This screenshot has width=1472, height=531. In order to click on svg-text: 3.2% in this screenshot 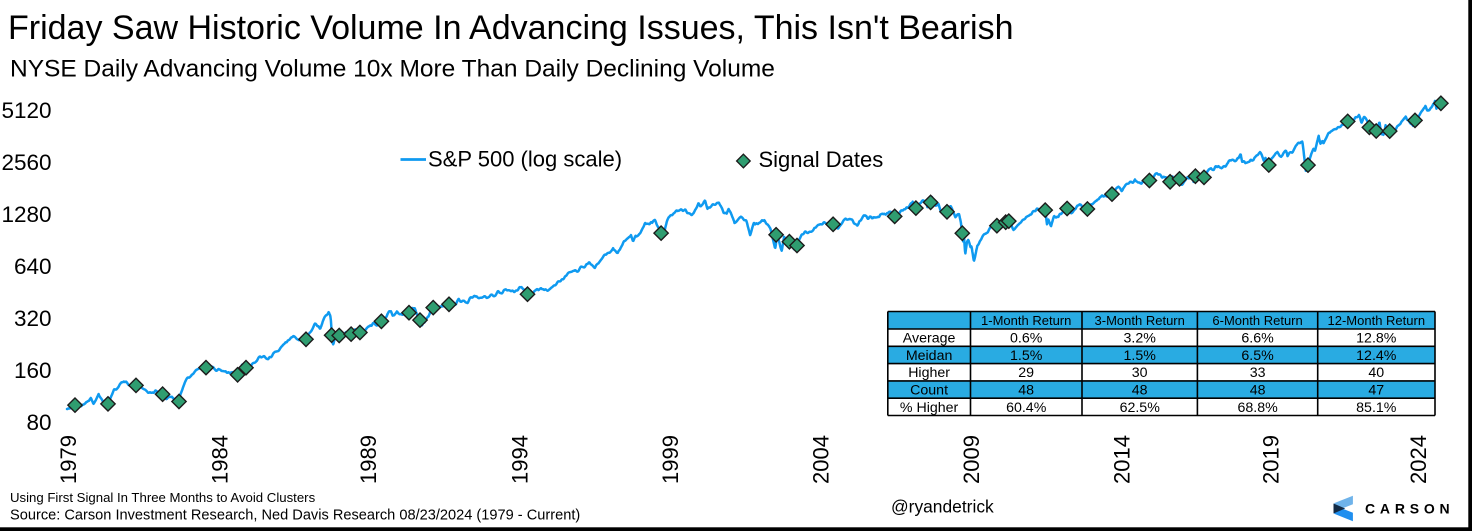, I will do `click(1140, 339)`.